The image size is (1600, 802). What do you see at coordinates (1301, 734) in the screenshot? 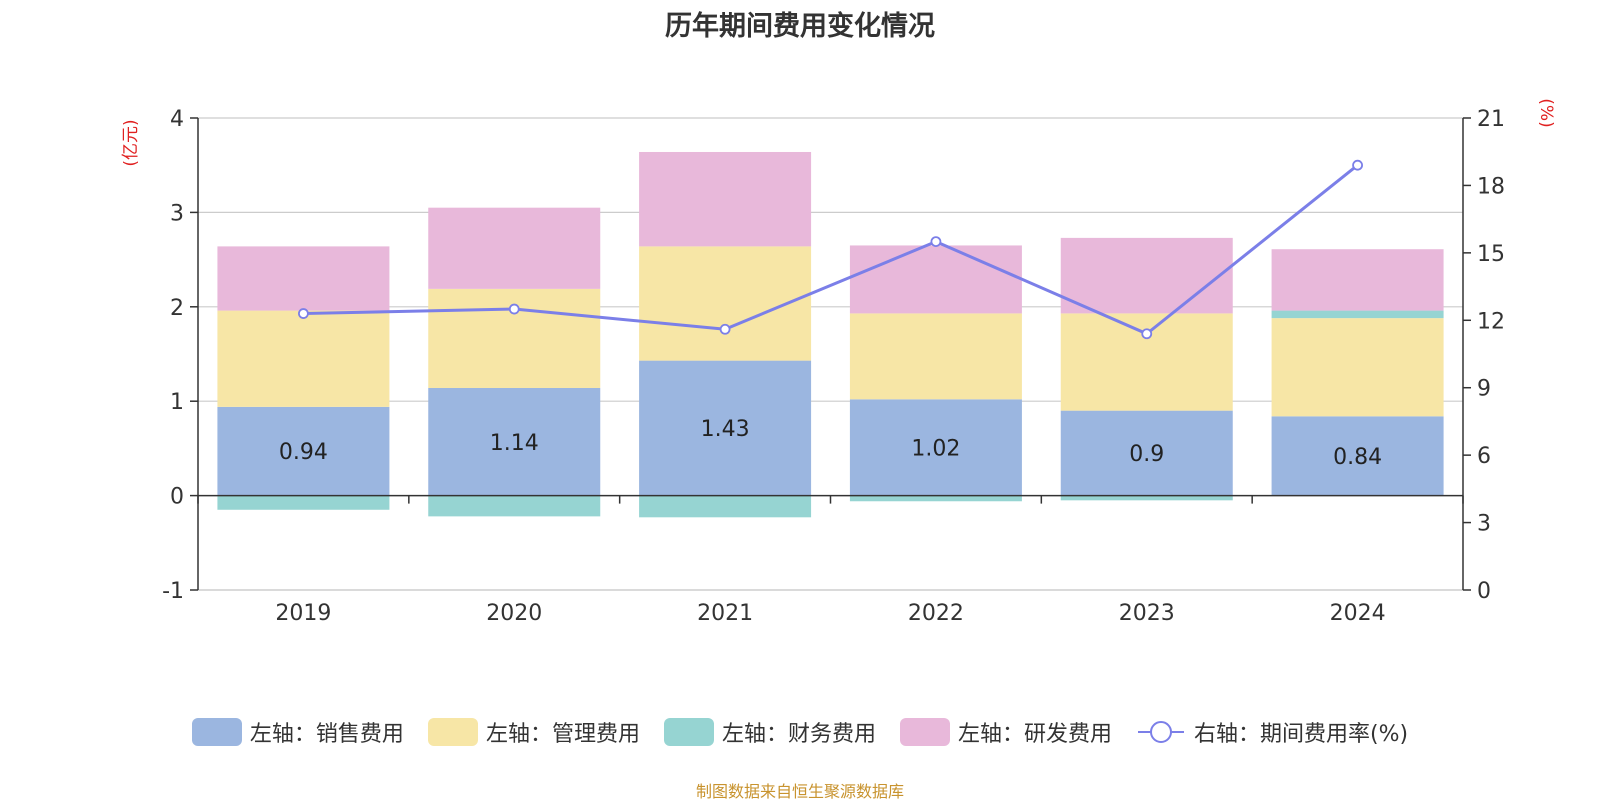
I see `legend-label-rate: 右轴：期间费用率(%)` at bounding box center [1301, 734].